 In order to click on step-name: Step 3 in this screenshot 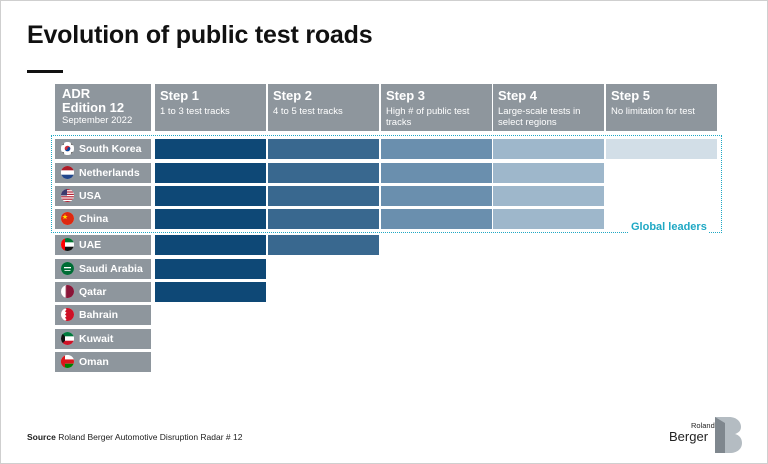, I will do `click(406, 95)`.